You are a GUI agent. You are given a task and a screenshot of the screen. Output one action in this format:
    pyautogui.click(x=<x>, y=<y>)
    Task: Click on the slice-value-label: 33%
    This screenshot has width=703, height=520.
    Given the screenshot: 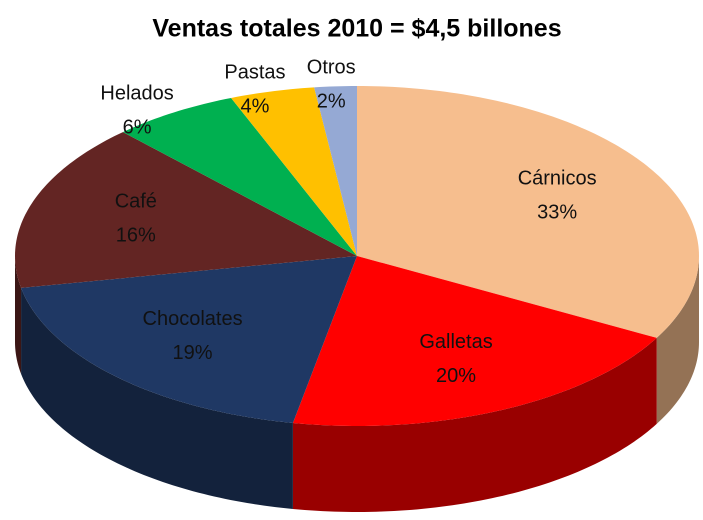 What is the action you would take?
    pyautogui.click(x=557, y=212)
    